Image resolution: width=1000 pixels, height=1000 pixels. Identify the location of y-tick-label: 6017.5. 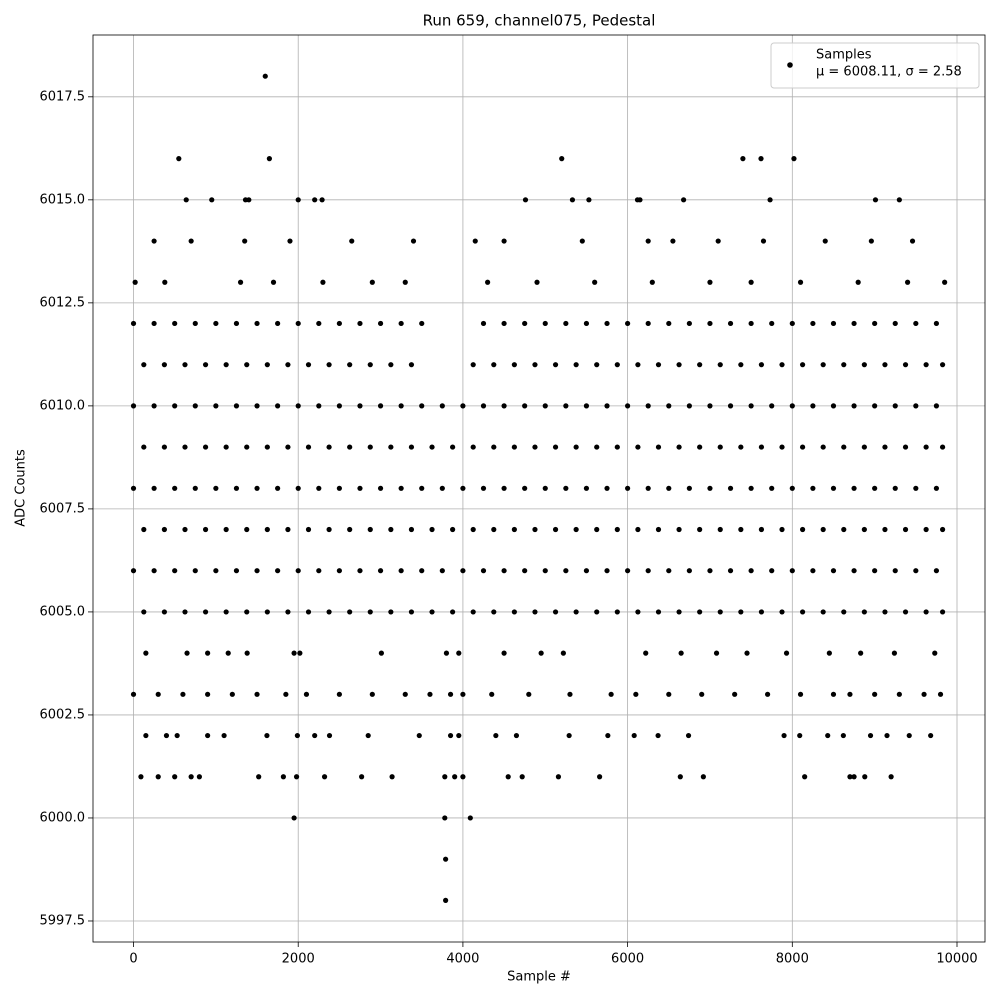
(63, 96).